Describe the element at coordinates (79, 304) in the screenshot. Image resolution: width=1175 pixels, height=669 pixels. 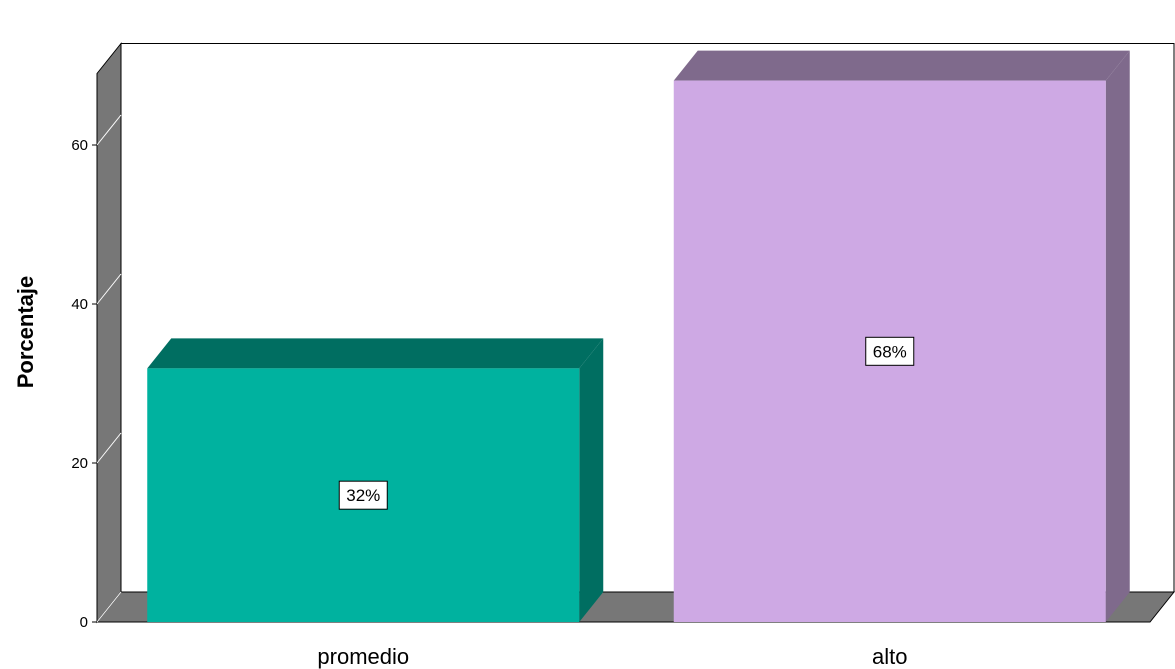
I see `y-tick-label: 40` at that location.